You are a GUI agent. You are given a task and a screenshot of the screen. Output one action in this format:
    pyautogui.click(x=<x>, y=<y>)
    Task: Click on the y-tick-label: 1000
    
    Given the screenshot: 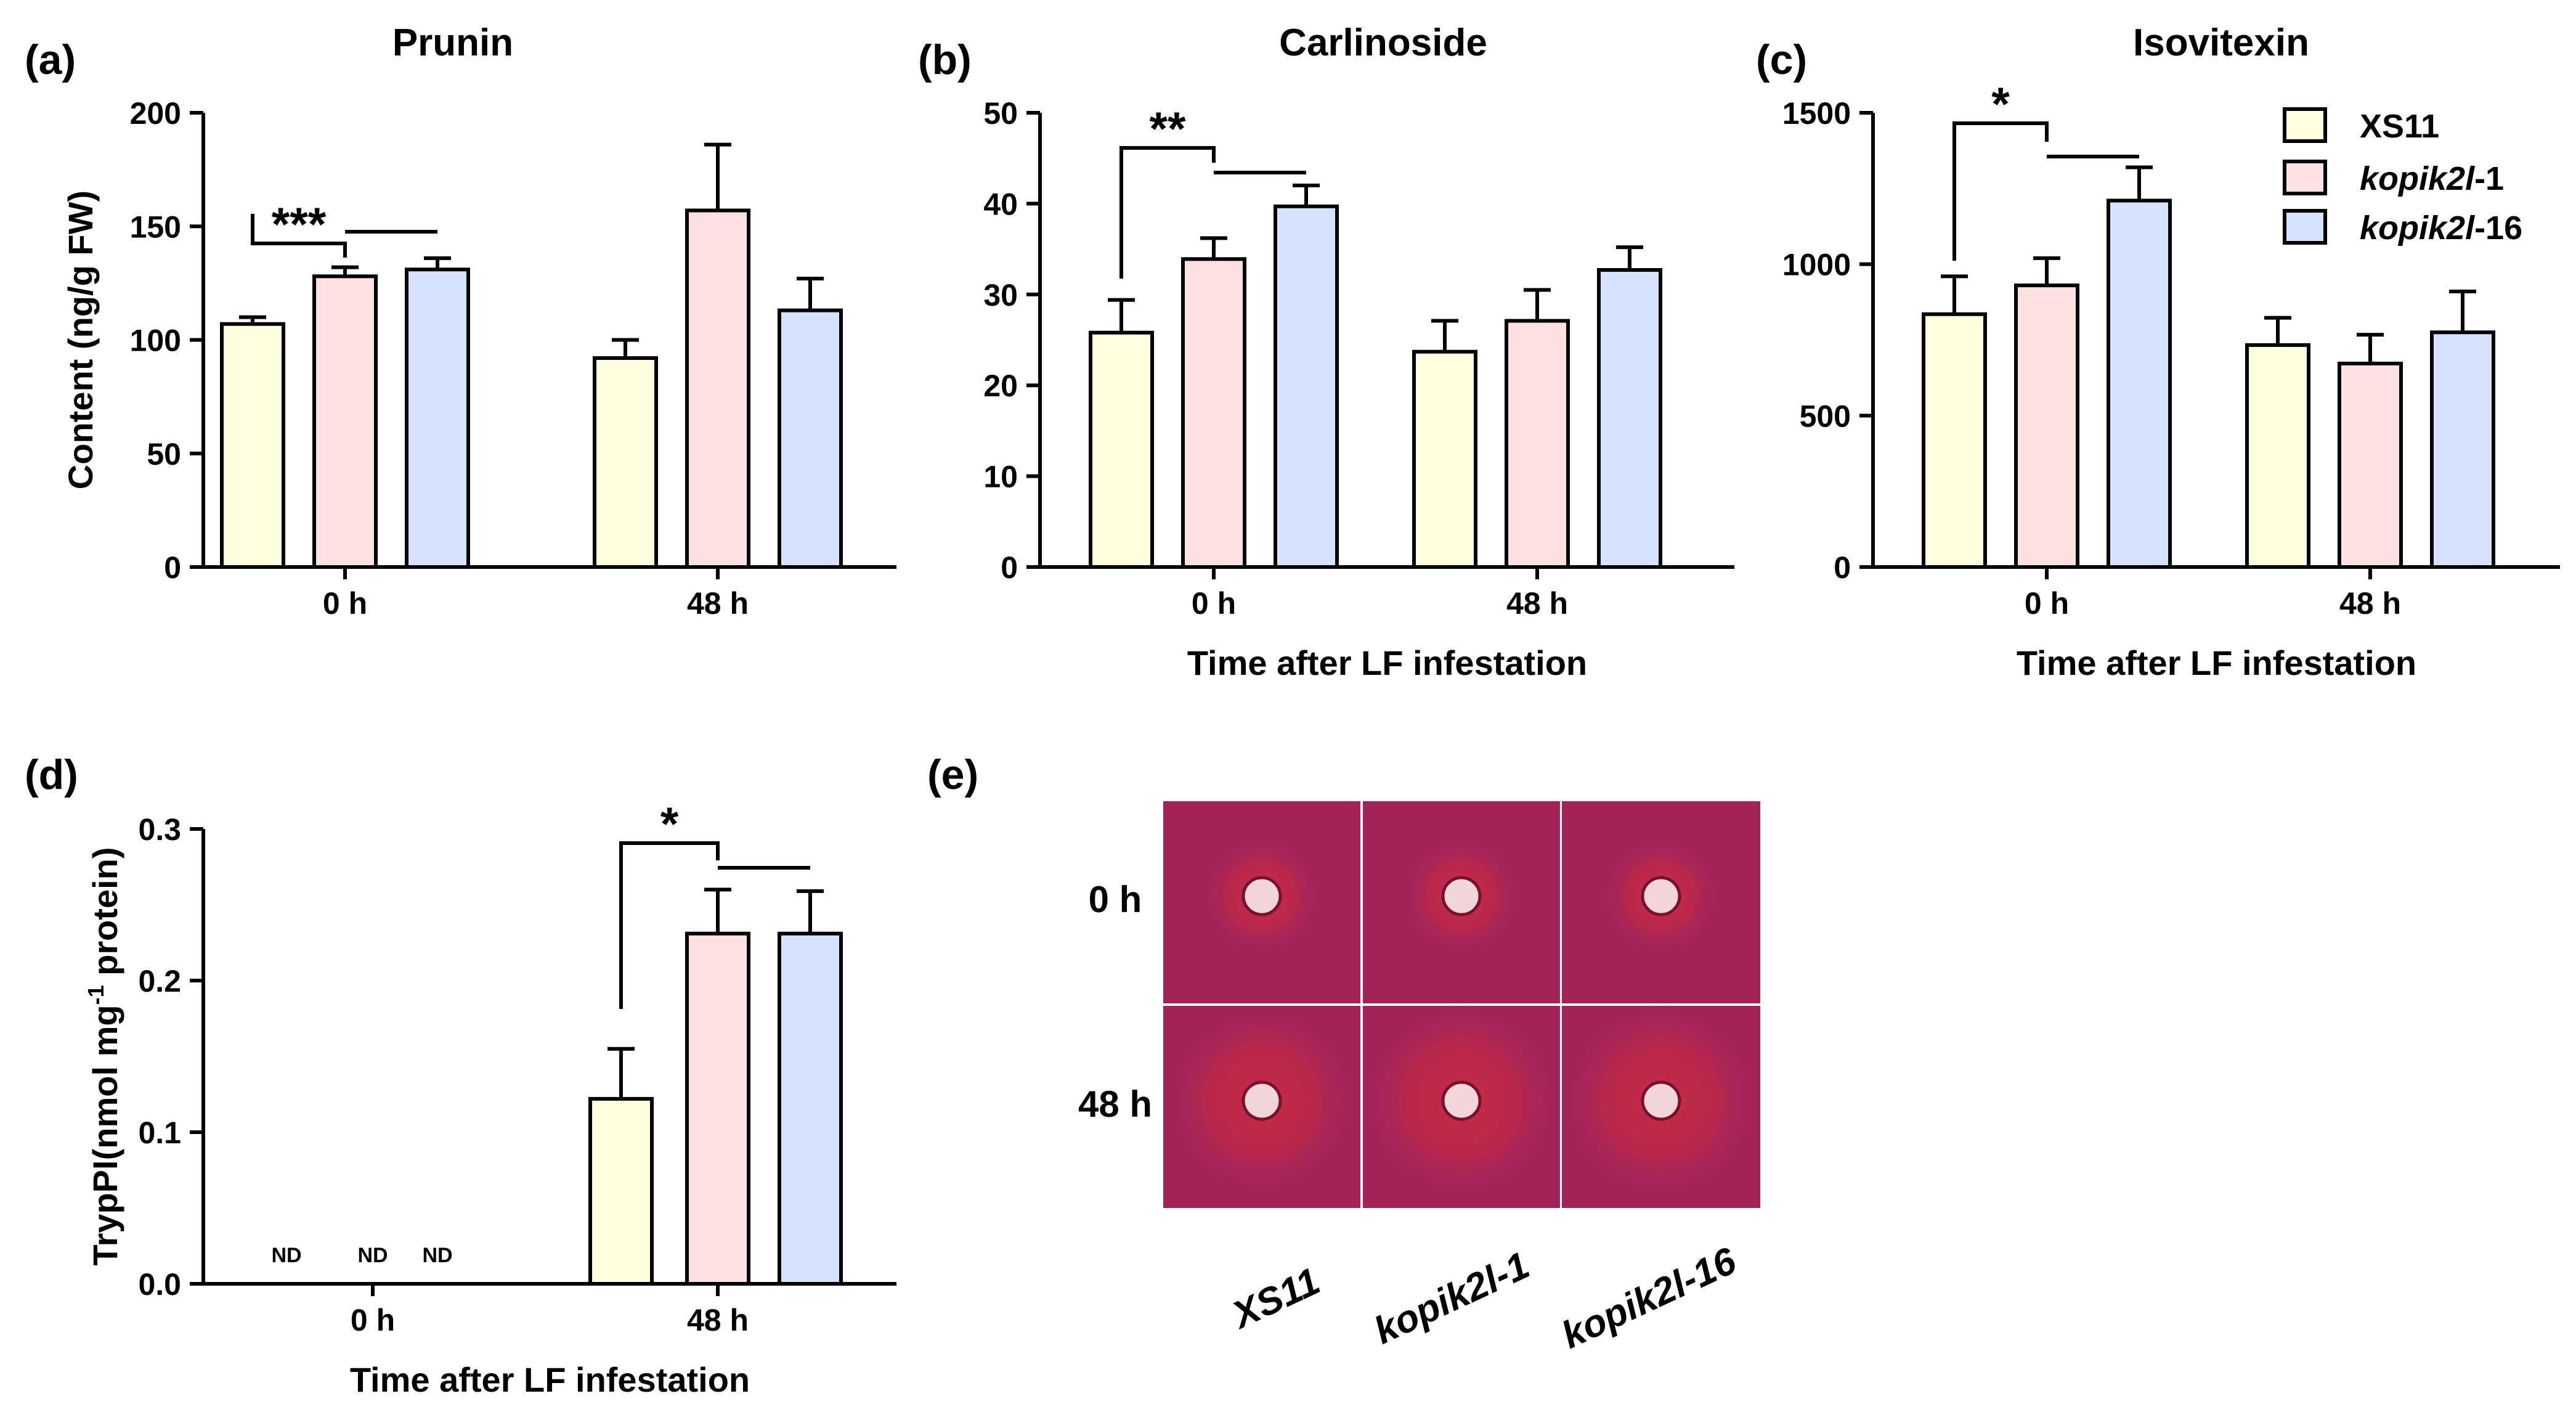 What is the action you would take?
    pyautogui.click(x=1816, y=265)
    